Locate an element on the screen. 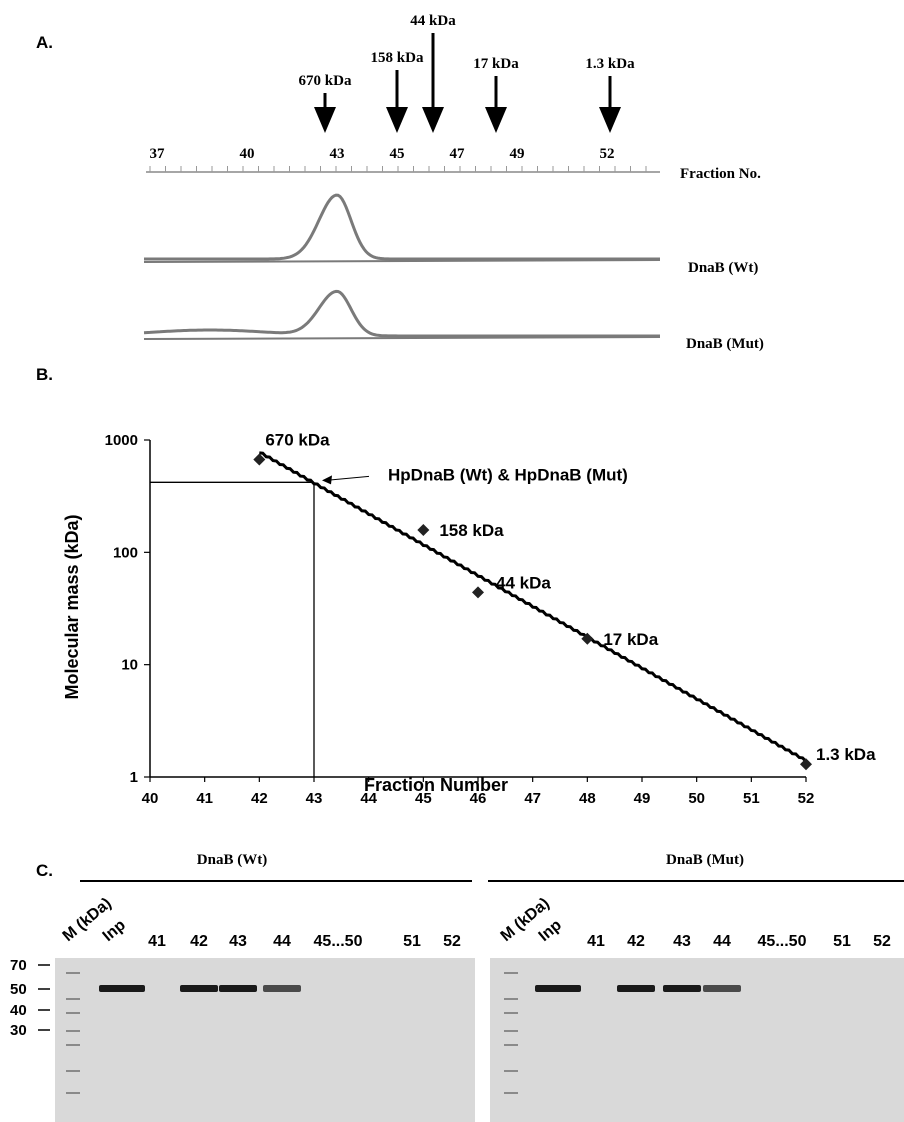 The width and height of the screenshot is (904, 1122). annotation-arrow is located at coordinates (347, 478).